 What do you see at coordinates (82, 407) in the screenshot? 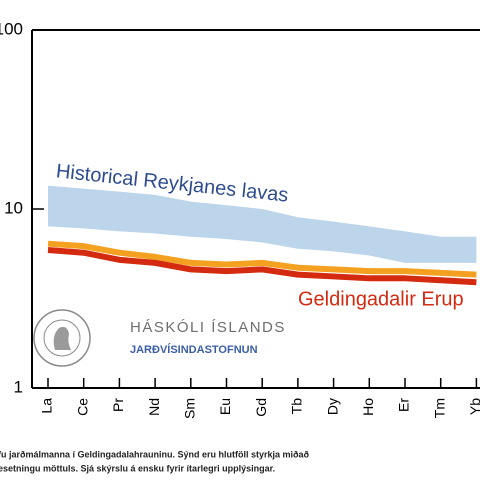
I see `x-tick-label: Ce` at bounding box center [82, 407].